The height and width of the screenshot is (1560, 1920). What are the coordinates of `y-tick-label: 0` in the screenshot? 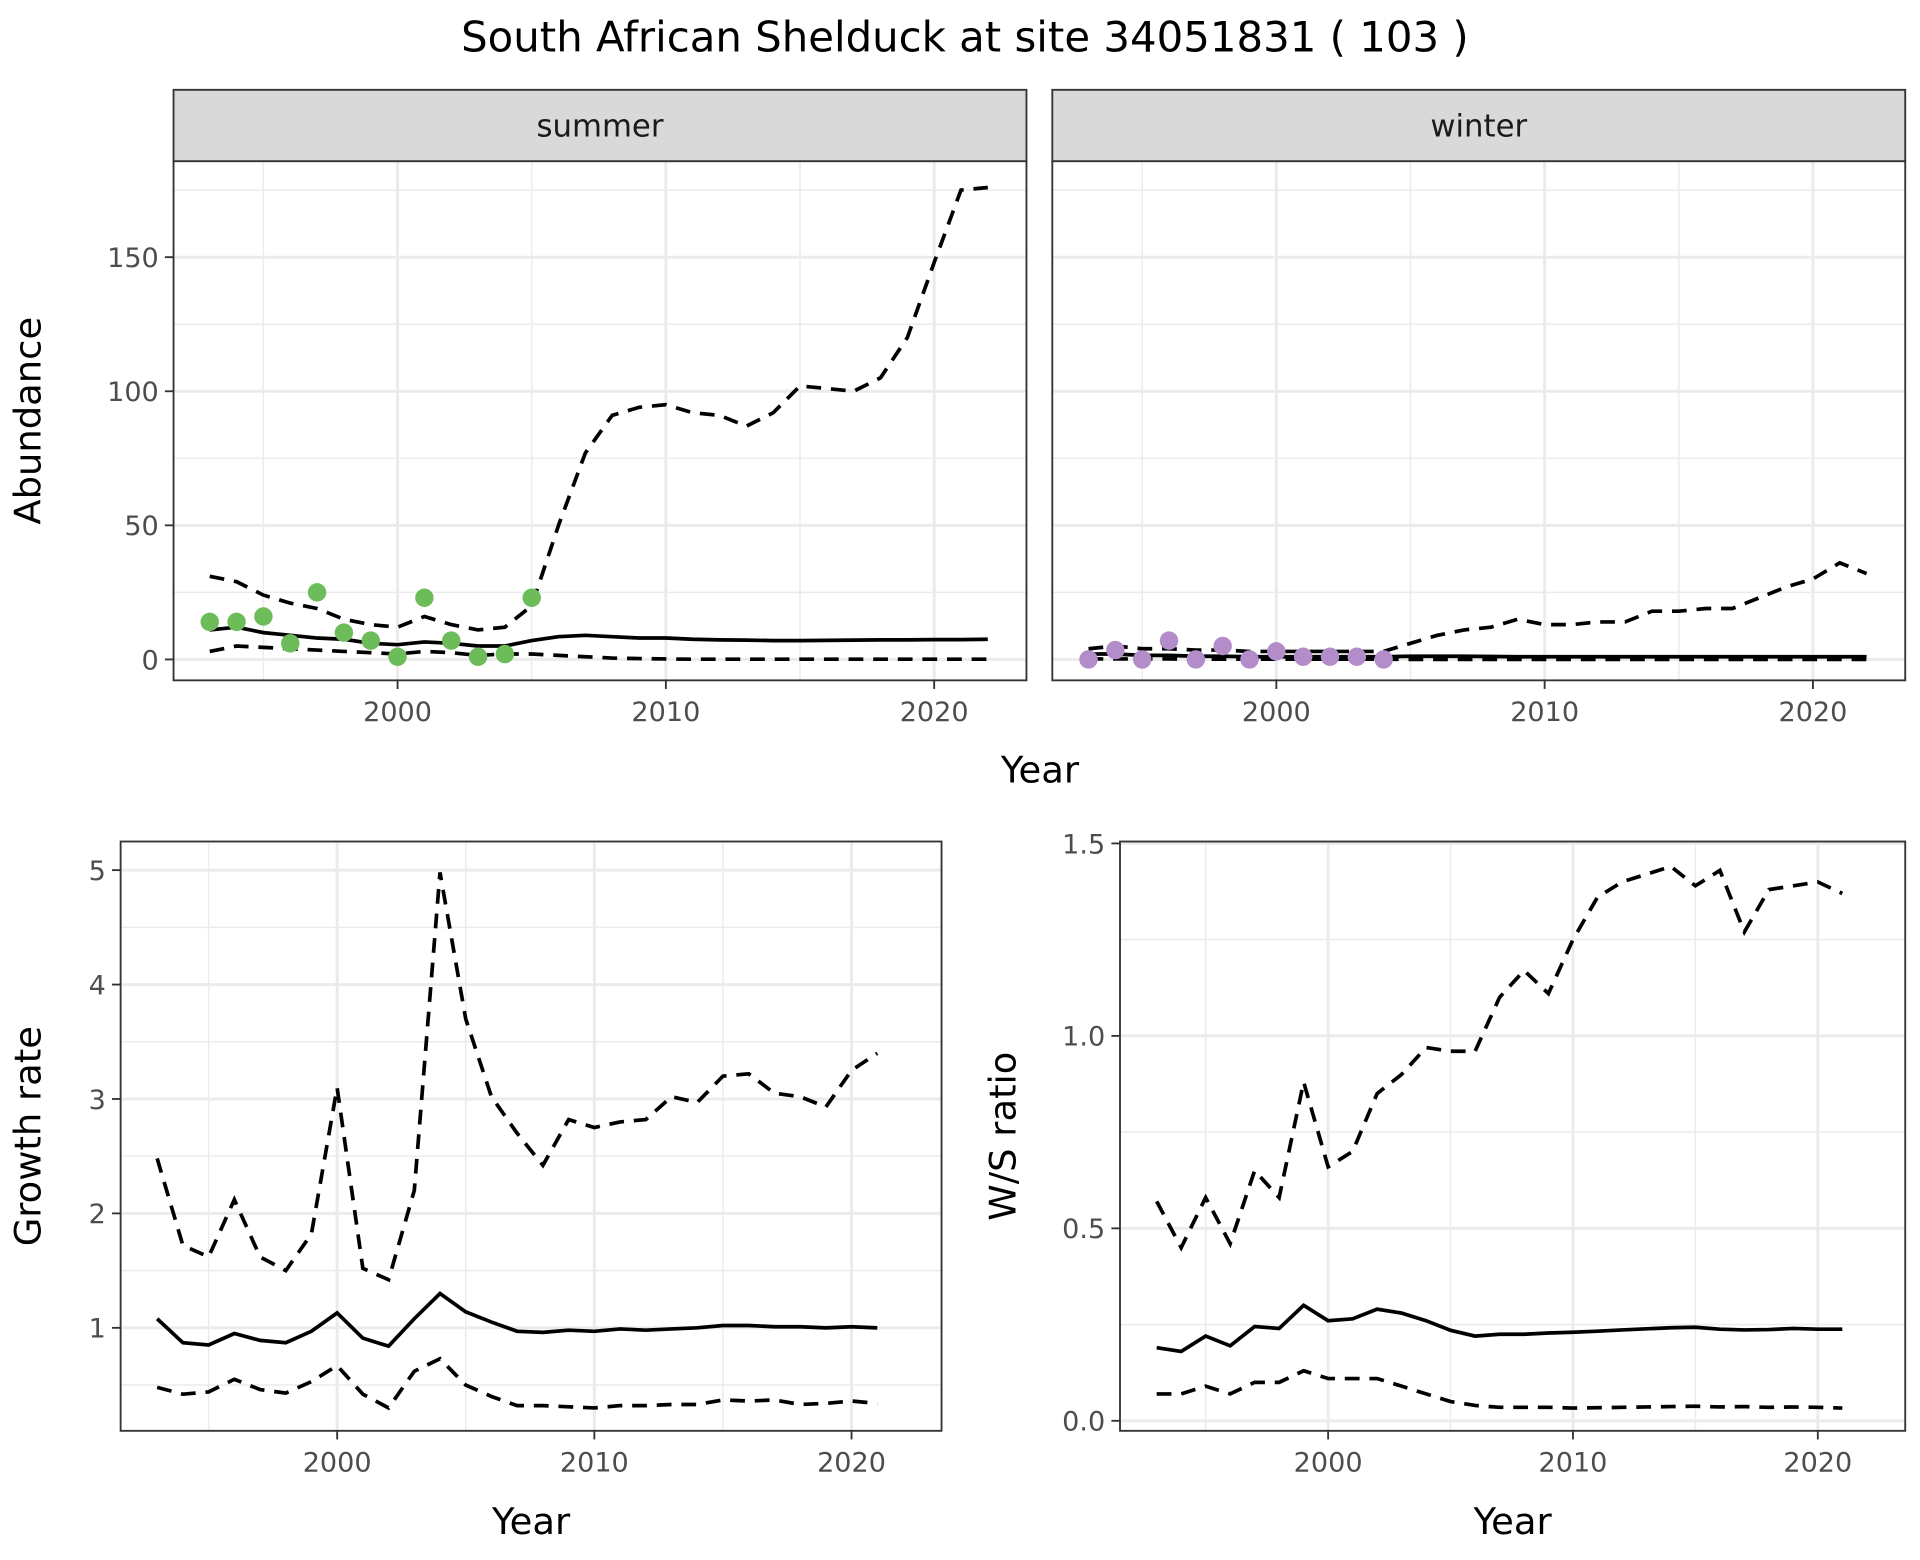 It's located at (150, 660).